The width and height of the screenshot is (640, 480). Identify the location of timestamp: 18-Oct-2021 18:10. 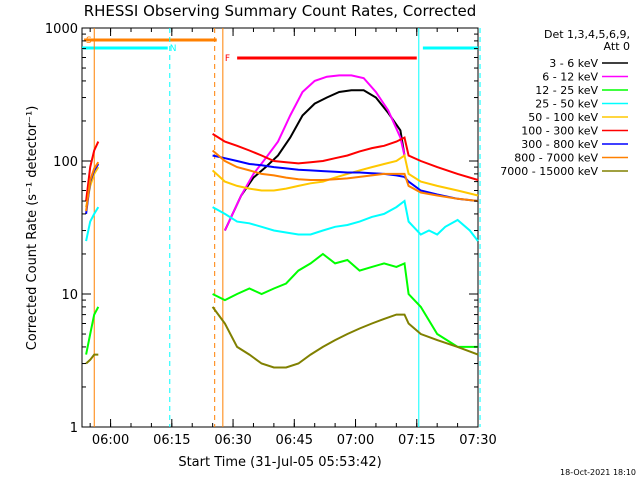
(598, 472).